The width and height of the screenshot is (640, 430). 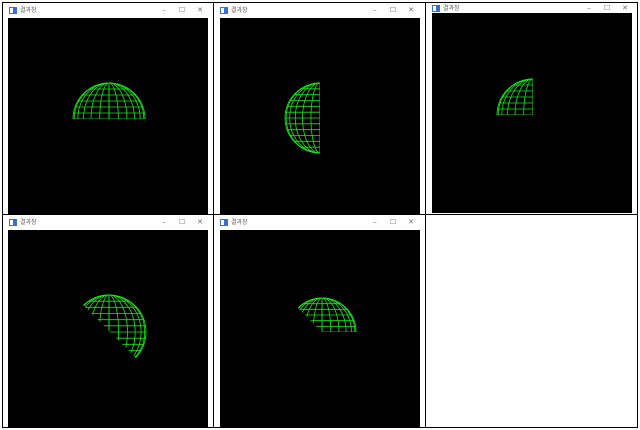 What do you see at coordinates (108, 11) in the screenshot?
I see `titlebar-1: 결과창 – ☐ ✕` at bounding box center [108, 11].